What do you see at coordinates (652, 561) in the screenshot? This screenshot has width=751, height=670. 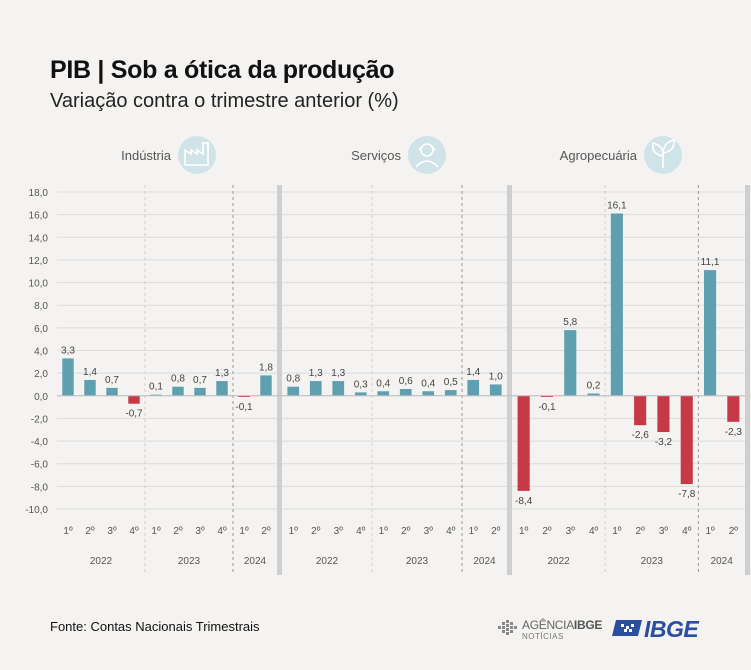 I see `year-label: 2023` at bounding box center [652, 561].